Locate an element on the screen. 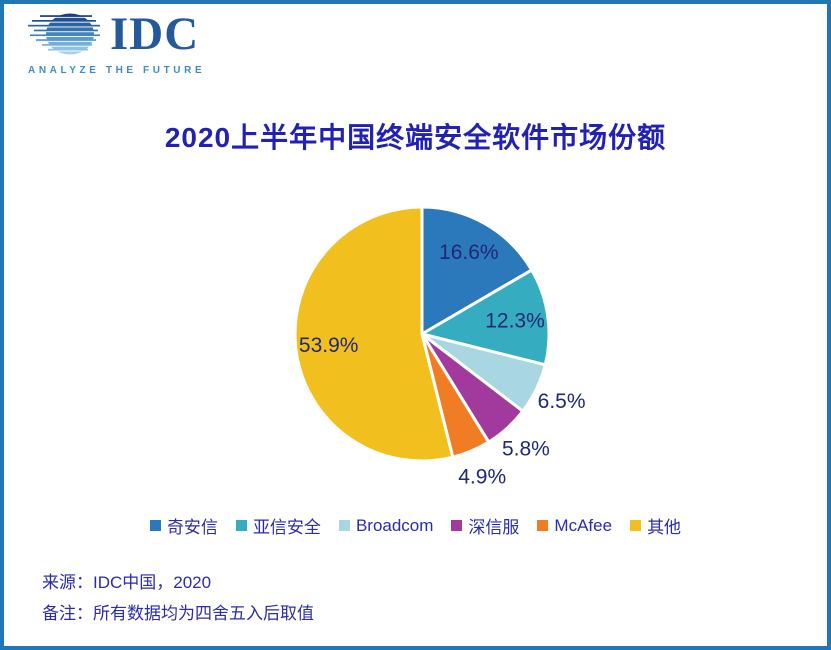  idc-logo: IDC ANALYZE THE FUTURE is located at coordinates (128, 42).